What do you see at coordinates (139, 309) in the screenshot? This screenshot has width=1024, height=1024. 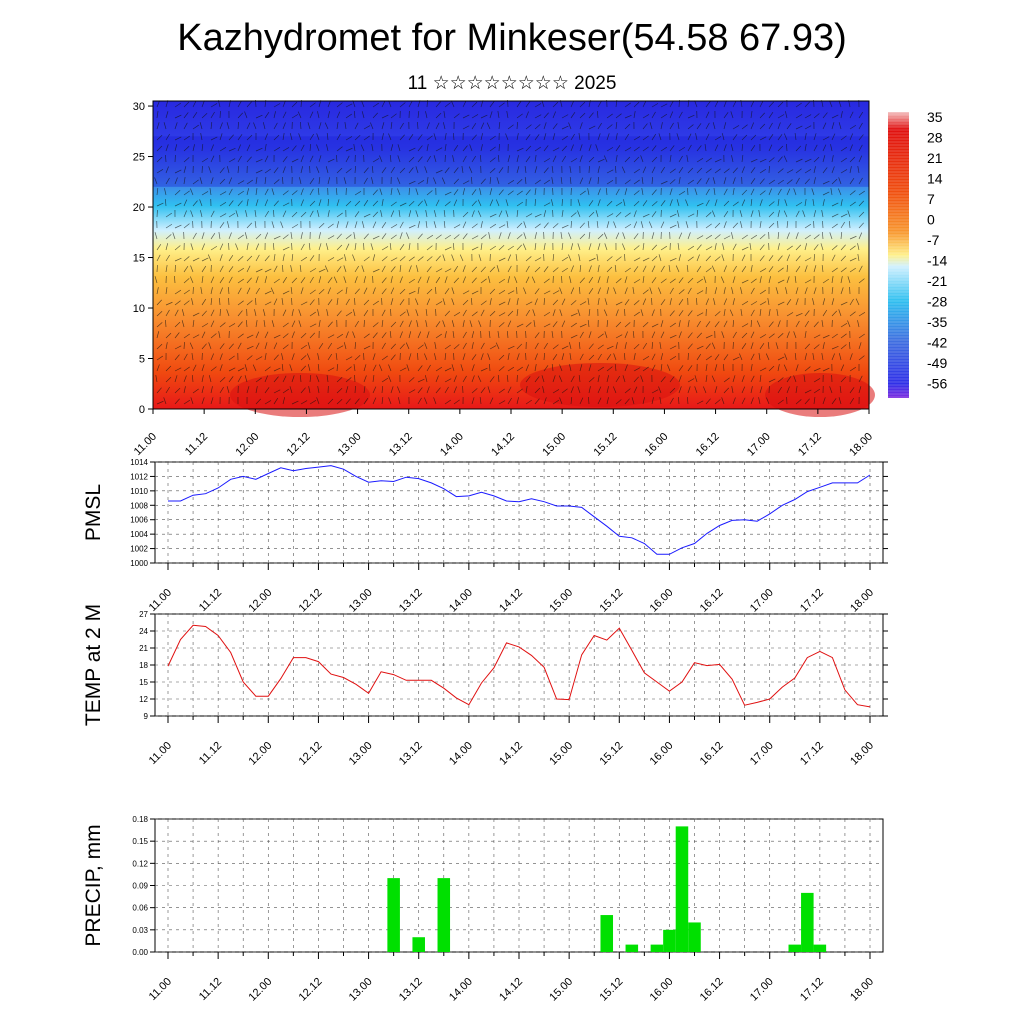 I see `xs-y-tick-label: 10` at bounding box center [139, 309].